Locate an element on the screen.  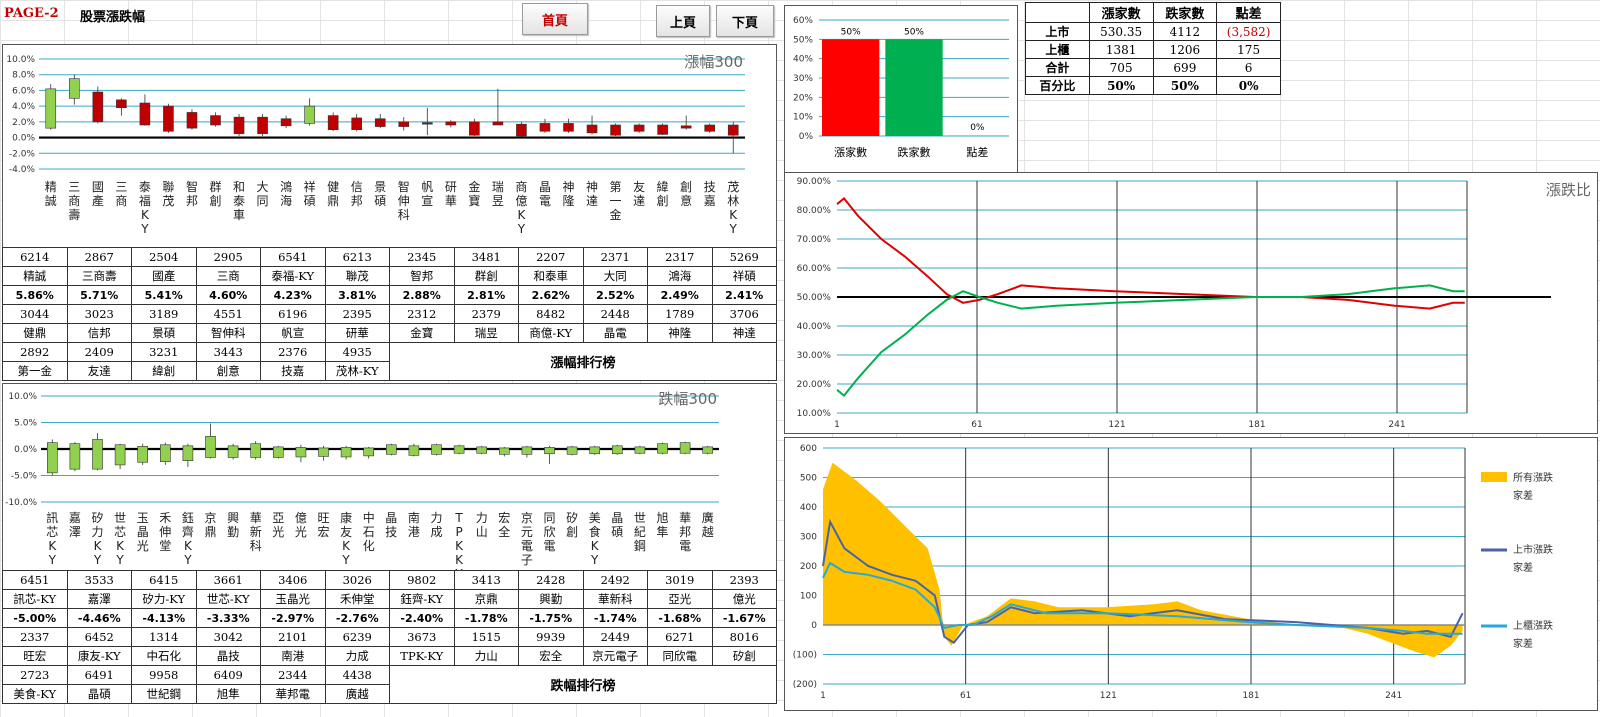
down-count-cell: 4112 is located at coordinates (1185, 31).